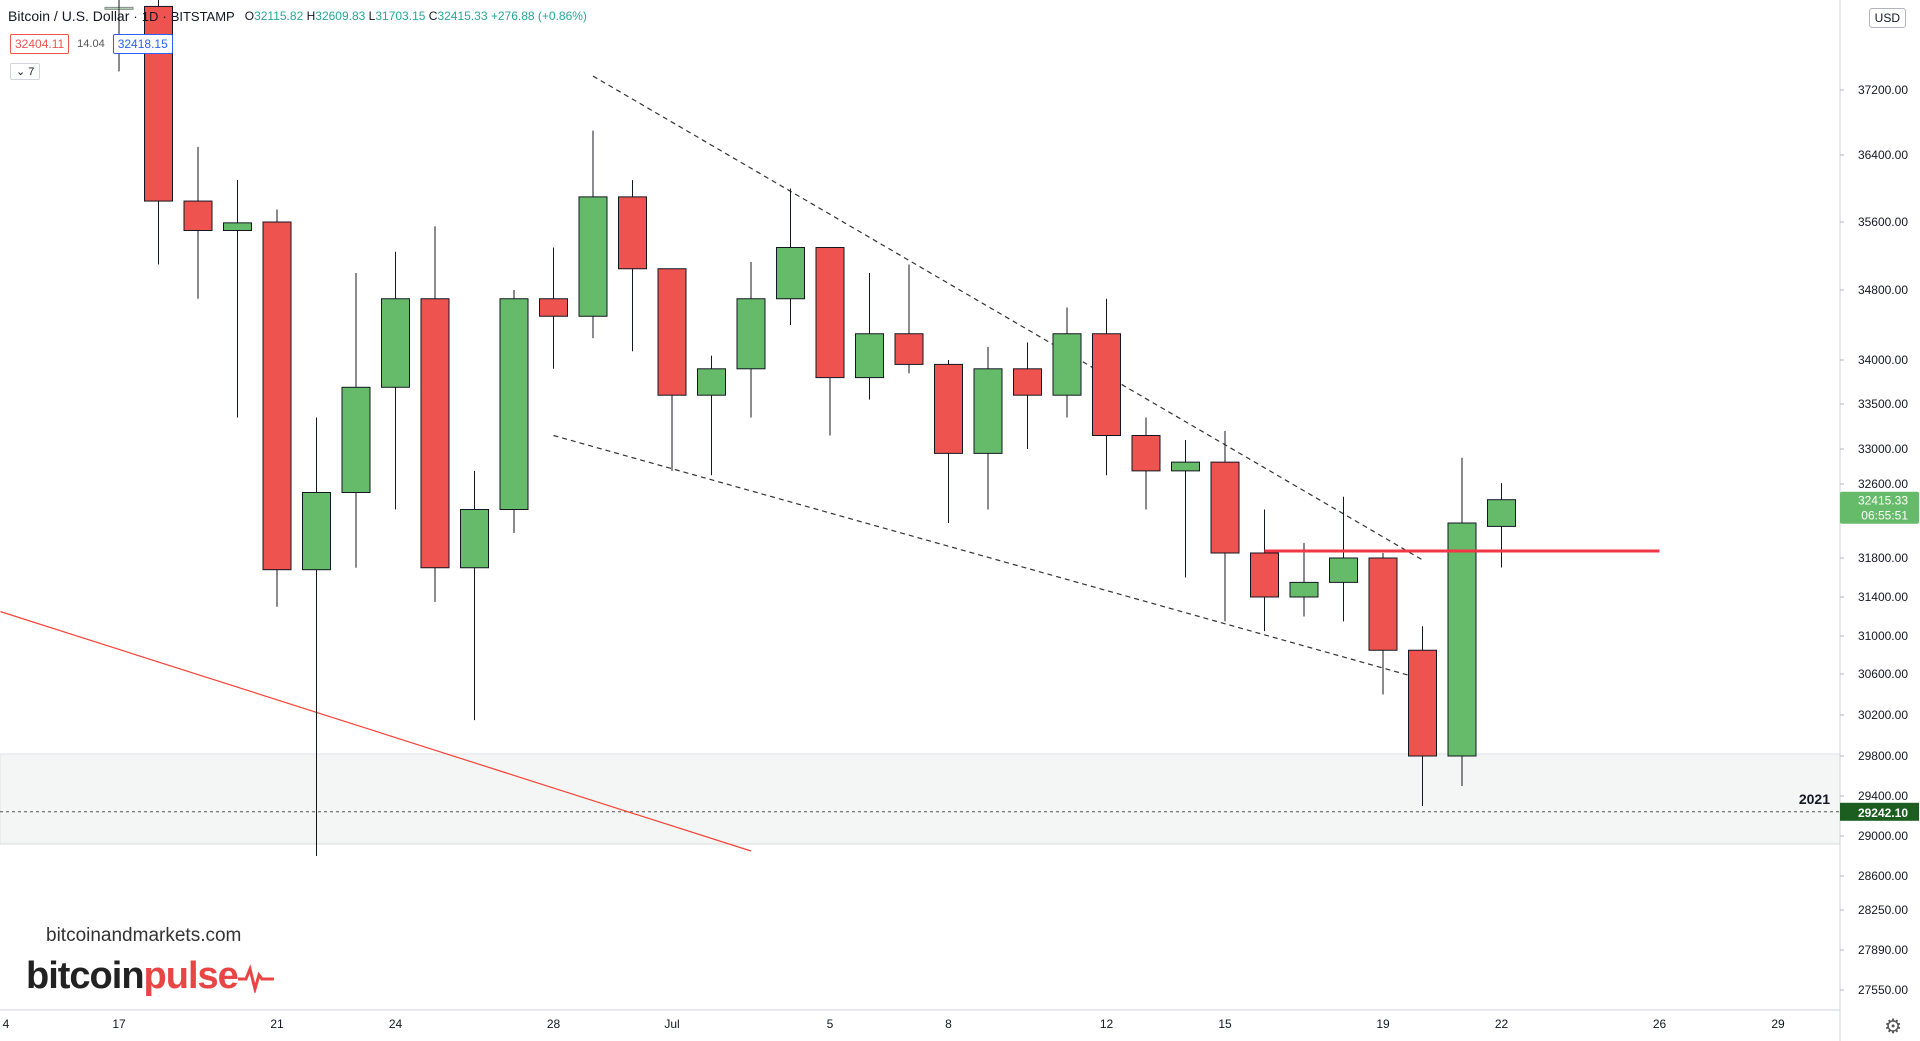 This screenshot has height=1041, width=1920. I want to click on y-tick-label: 27890.00, so click(1883, 950).